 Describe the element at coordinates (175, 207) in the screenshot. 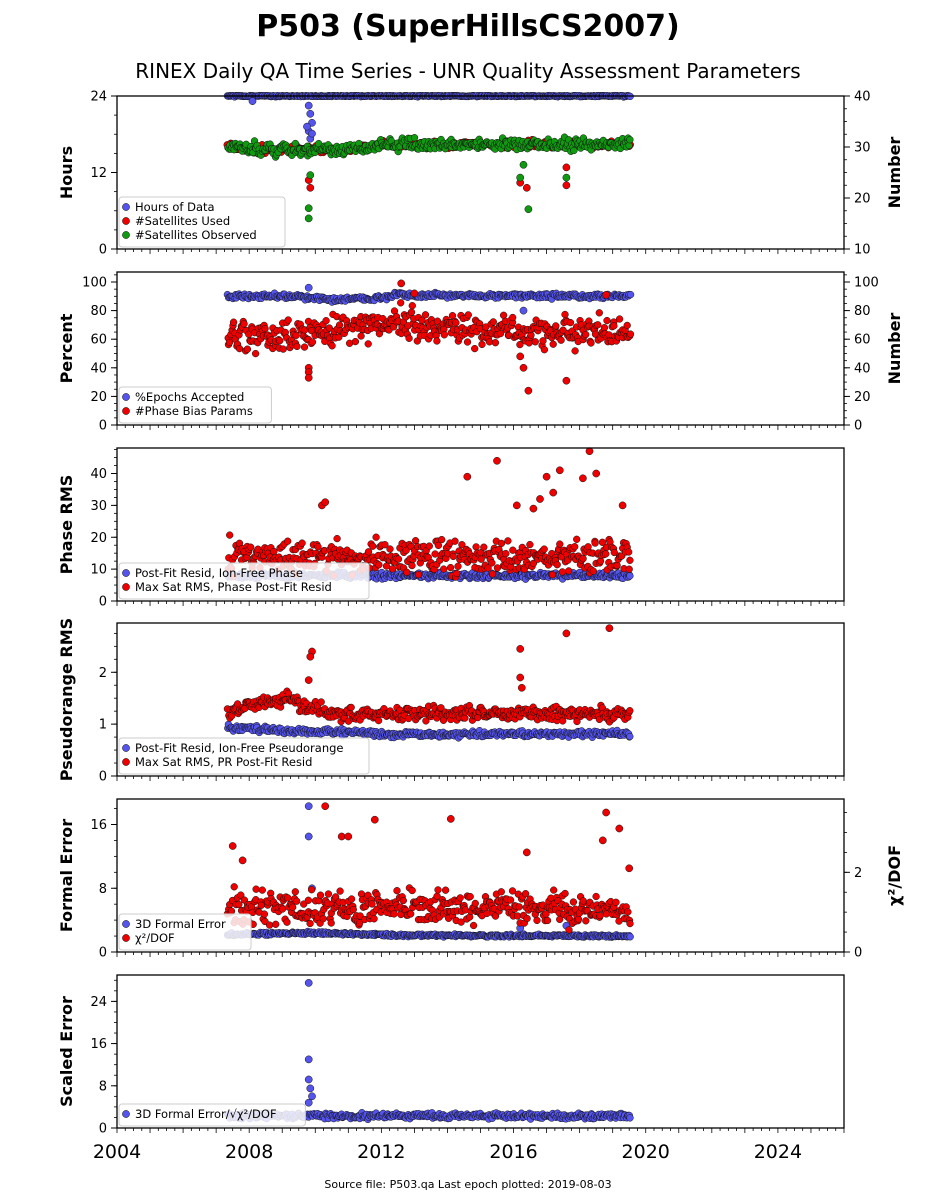

I see `legend-entry: Hours of Data` at that location.